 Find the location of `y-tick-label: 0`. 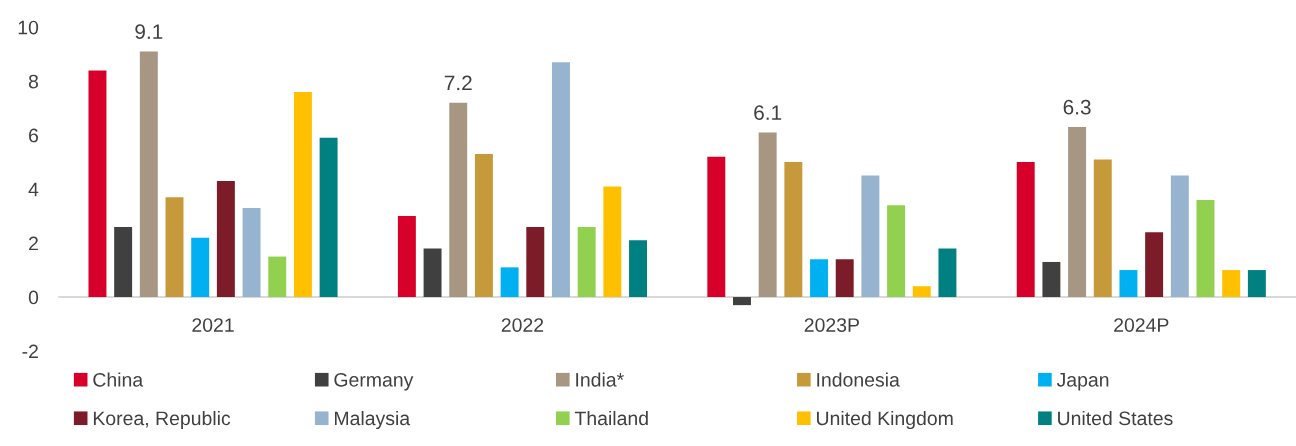

y-tick-label: 0 is located at coordinates (33, 297).